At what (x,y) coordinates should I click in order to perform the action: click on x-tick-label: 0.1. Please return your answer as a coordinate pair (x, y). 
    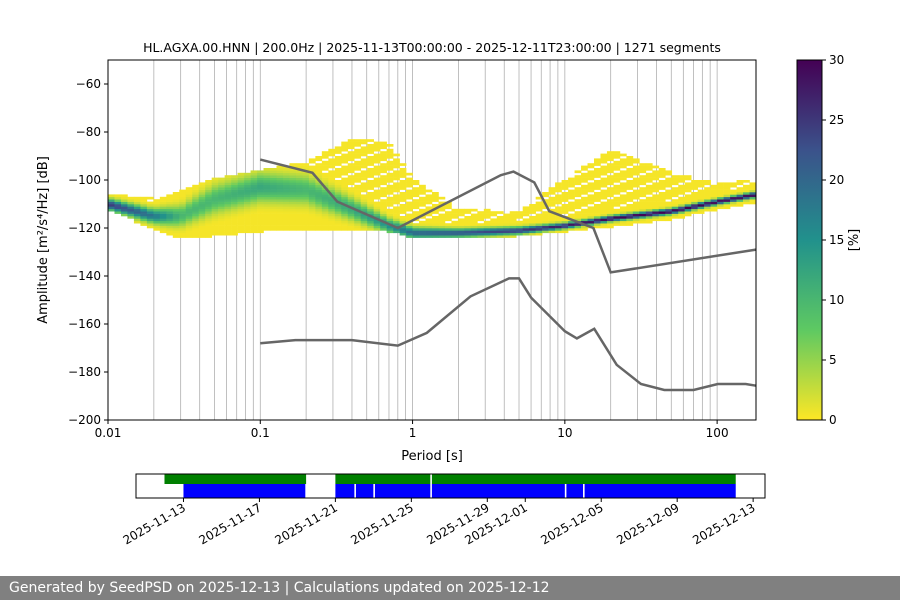
    Looking at the image, I should click on (260, 433).